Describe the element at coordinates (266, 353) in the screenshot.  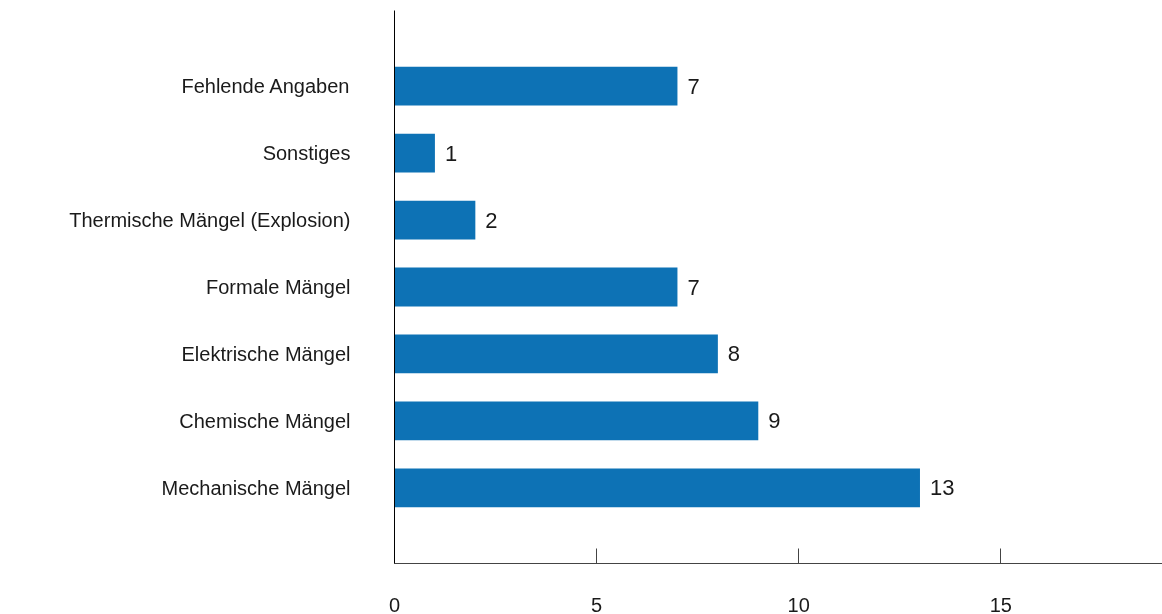
I see `y-tick-label: Elektrische Mängel` at that location.